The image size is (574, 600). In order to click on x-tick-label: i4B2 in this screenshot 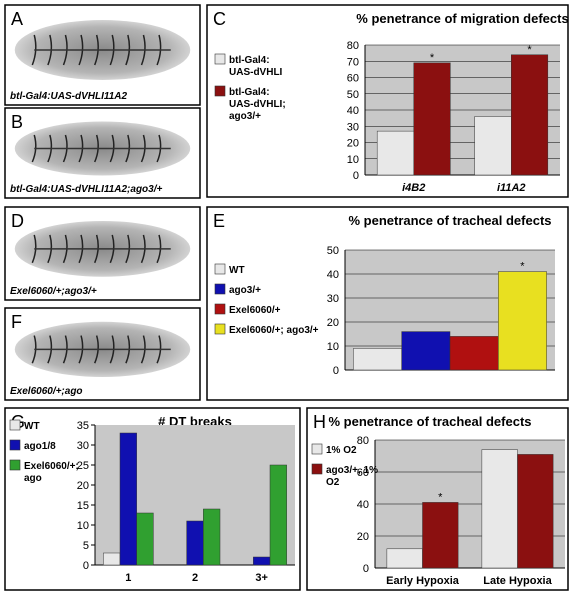, I will do `click(413, 188)`.